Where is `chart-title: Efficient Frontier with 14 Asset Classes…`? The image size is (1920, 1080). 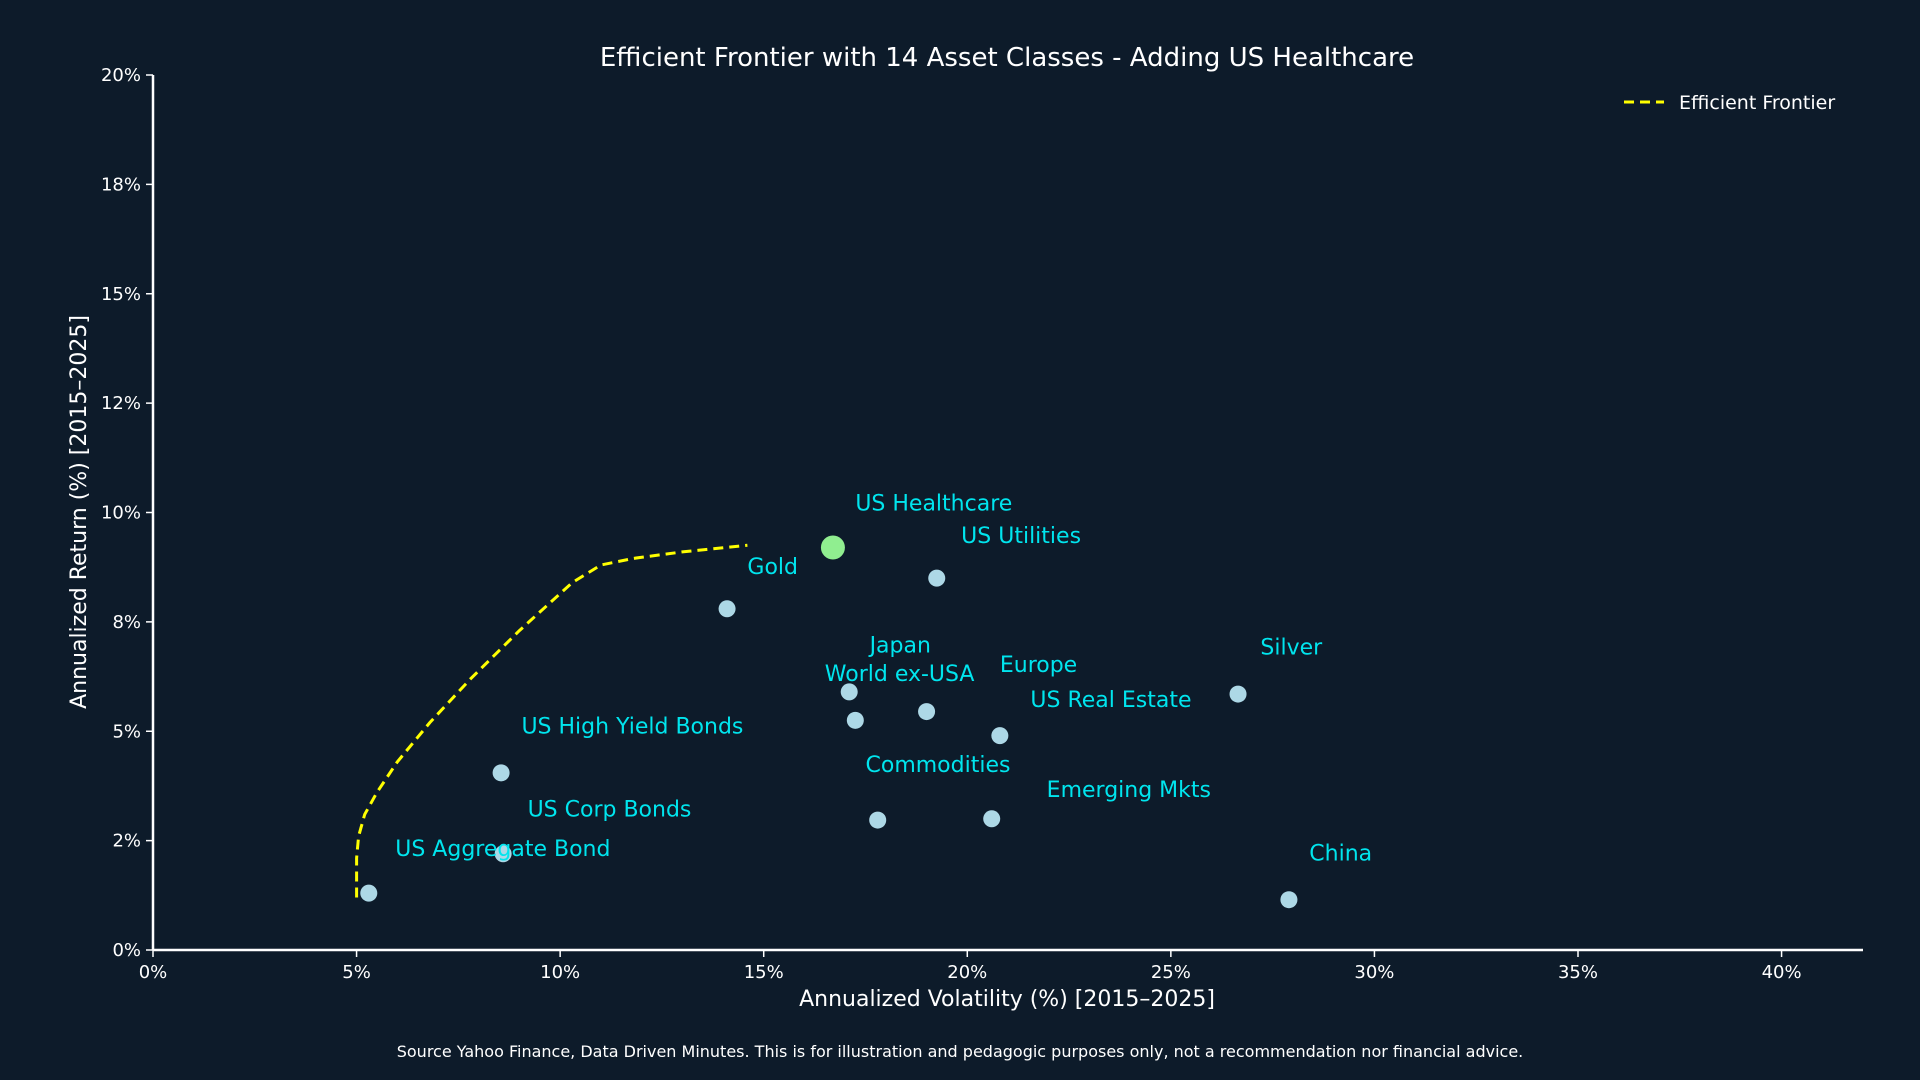 chart-title: Efficient Frontier with 14 Asset Classes… is located at coordinates (1007, 58).